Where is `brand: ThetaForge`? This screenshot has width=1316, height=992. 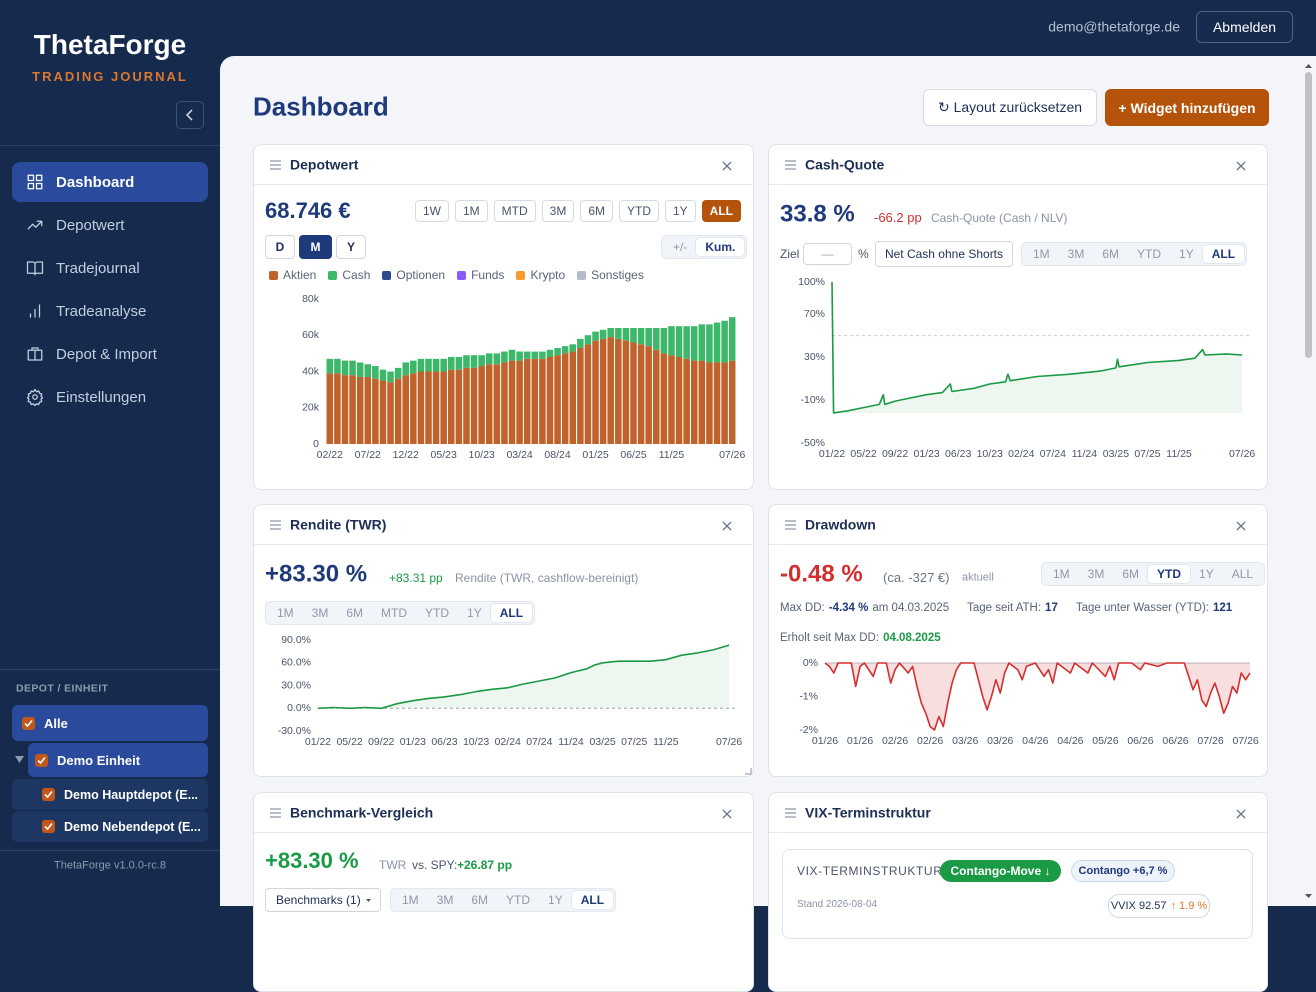 brand: ThetaForge is located at coordinates (110, 45).